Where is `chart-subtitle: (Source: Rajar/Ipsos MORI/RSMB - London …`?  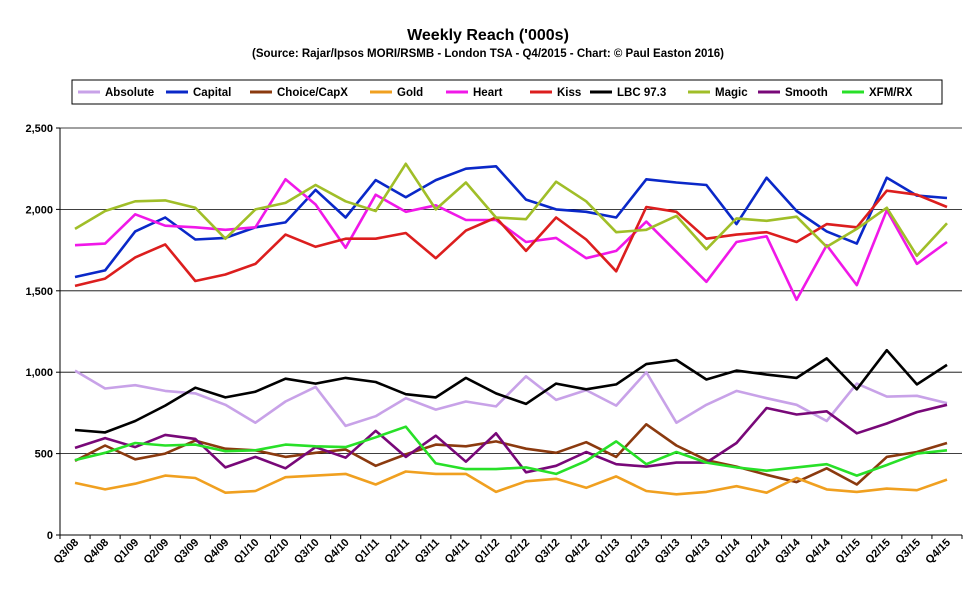 chart-subtitle: (Source: Rajar/Ipsos MORI/RSMB - London … is located at coordinates (488, 54).